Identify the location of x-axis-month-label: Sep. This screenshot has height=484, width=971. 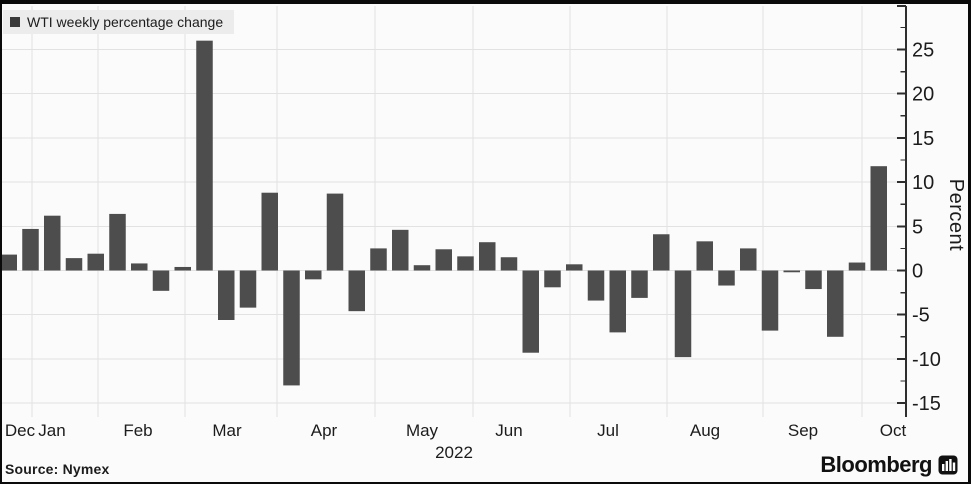
(803, 430).